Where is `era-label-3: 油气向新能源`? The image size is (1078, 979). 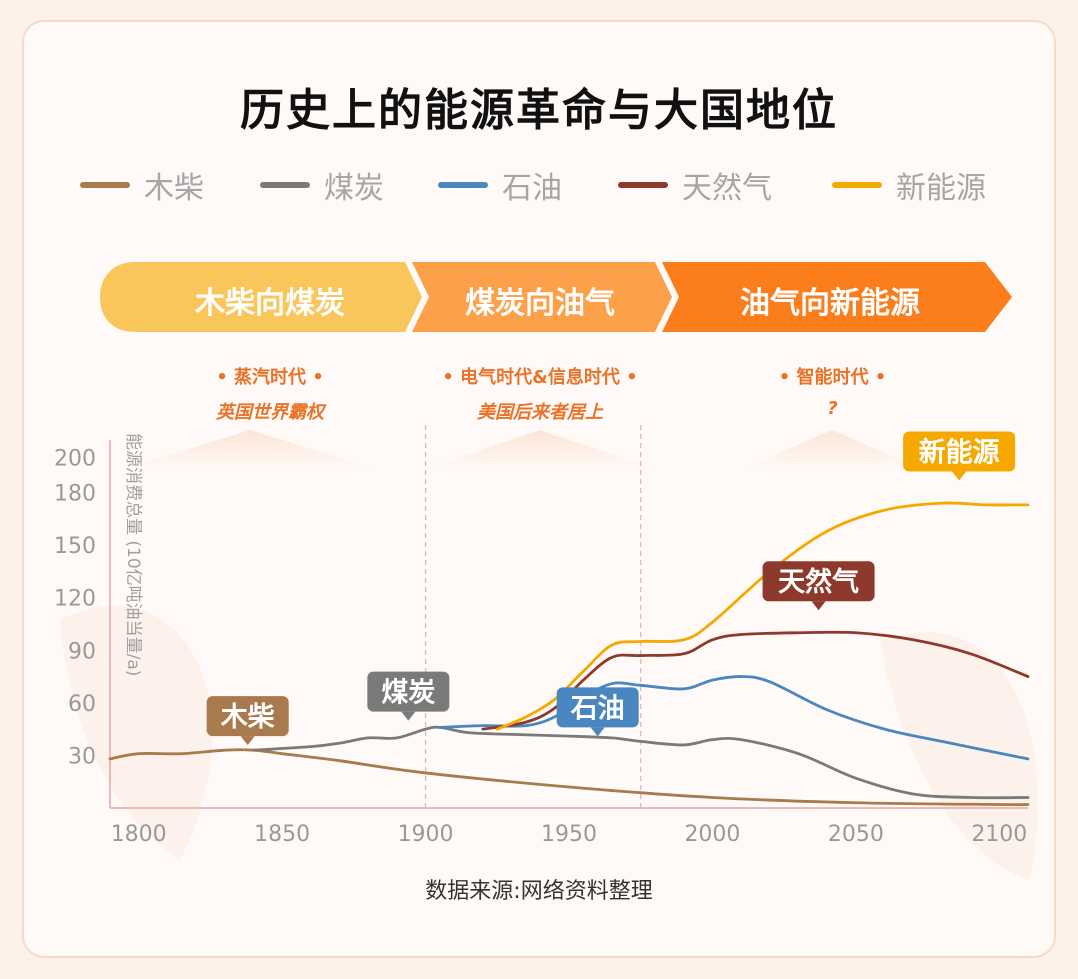
era-label-3: 油气向新能源 is located at coordinates (830, 303).